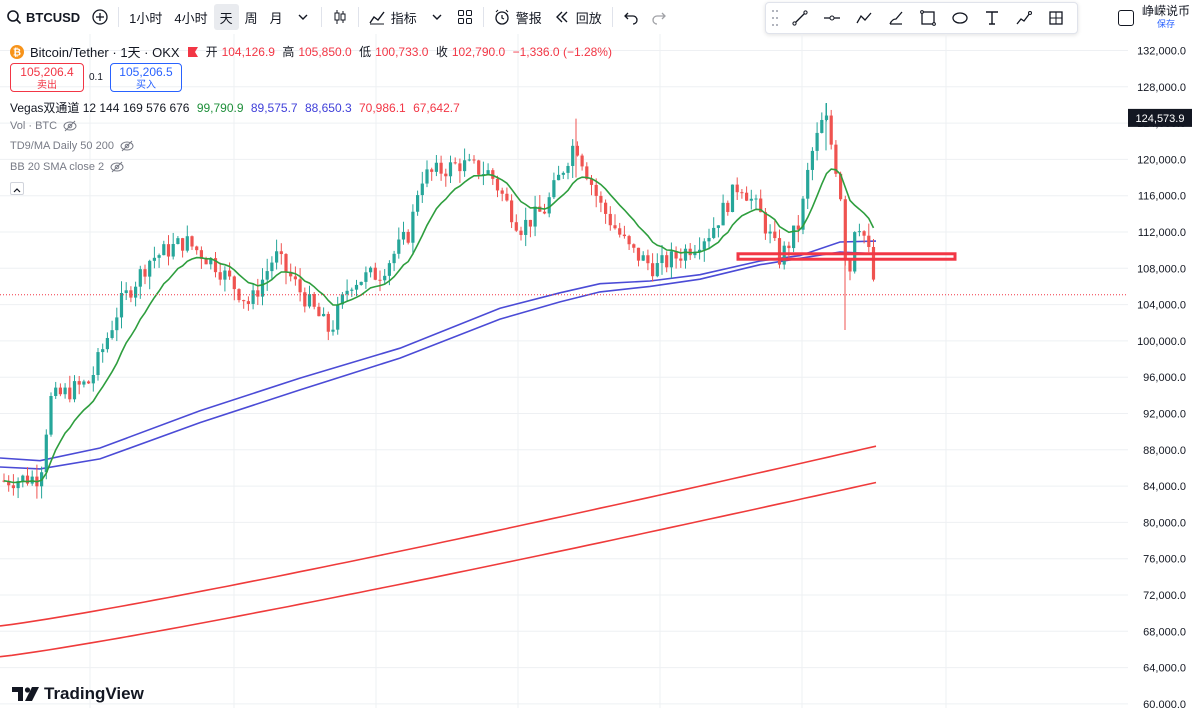 The width and height of the screenshot is (1200, 708). I want to click on volume-indicator-legend: Vol · BTC, so click(43, 126).